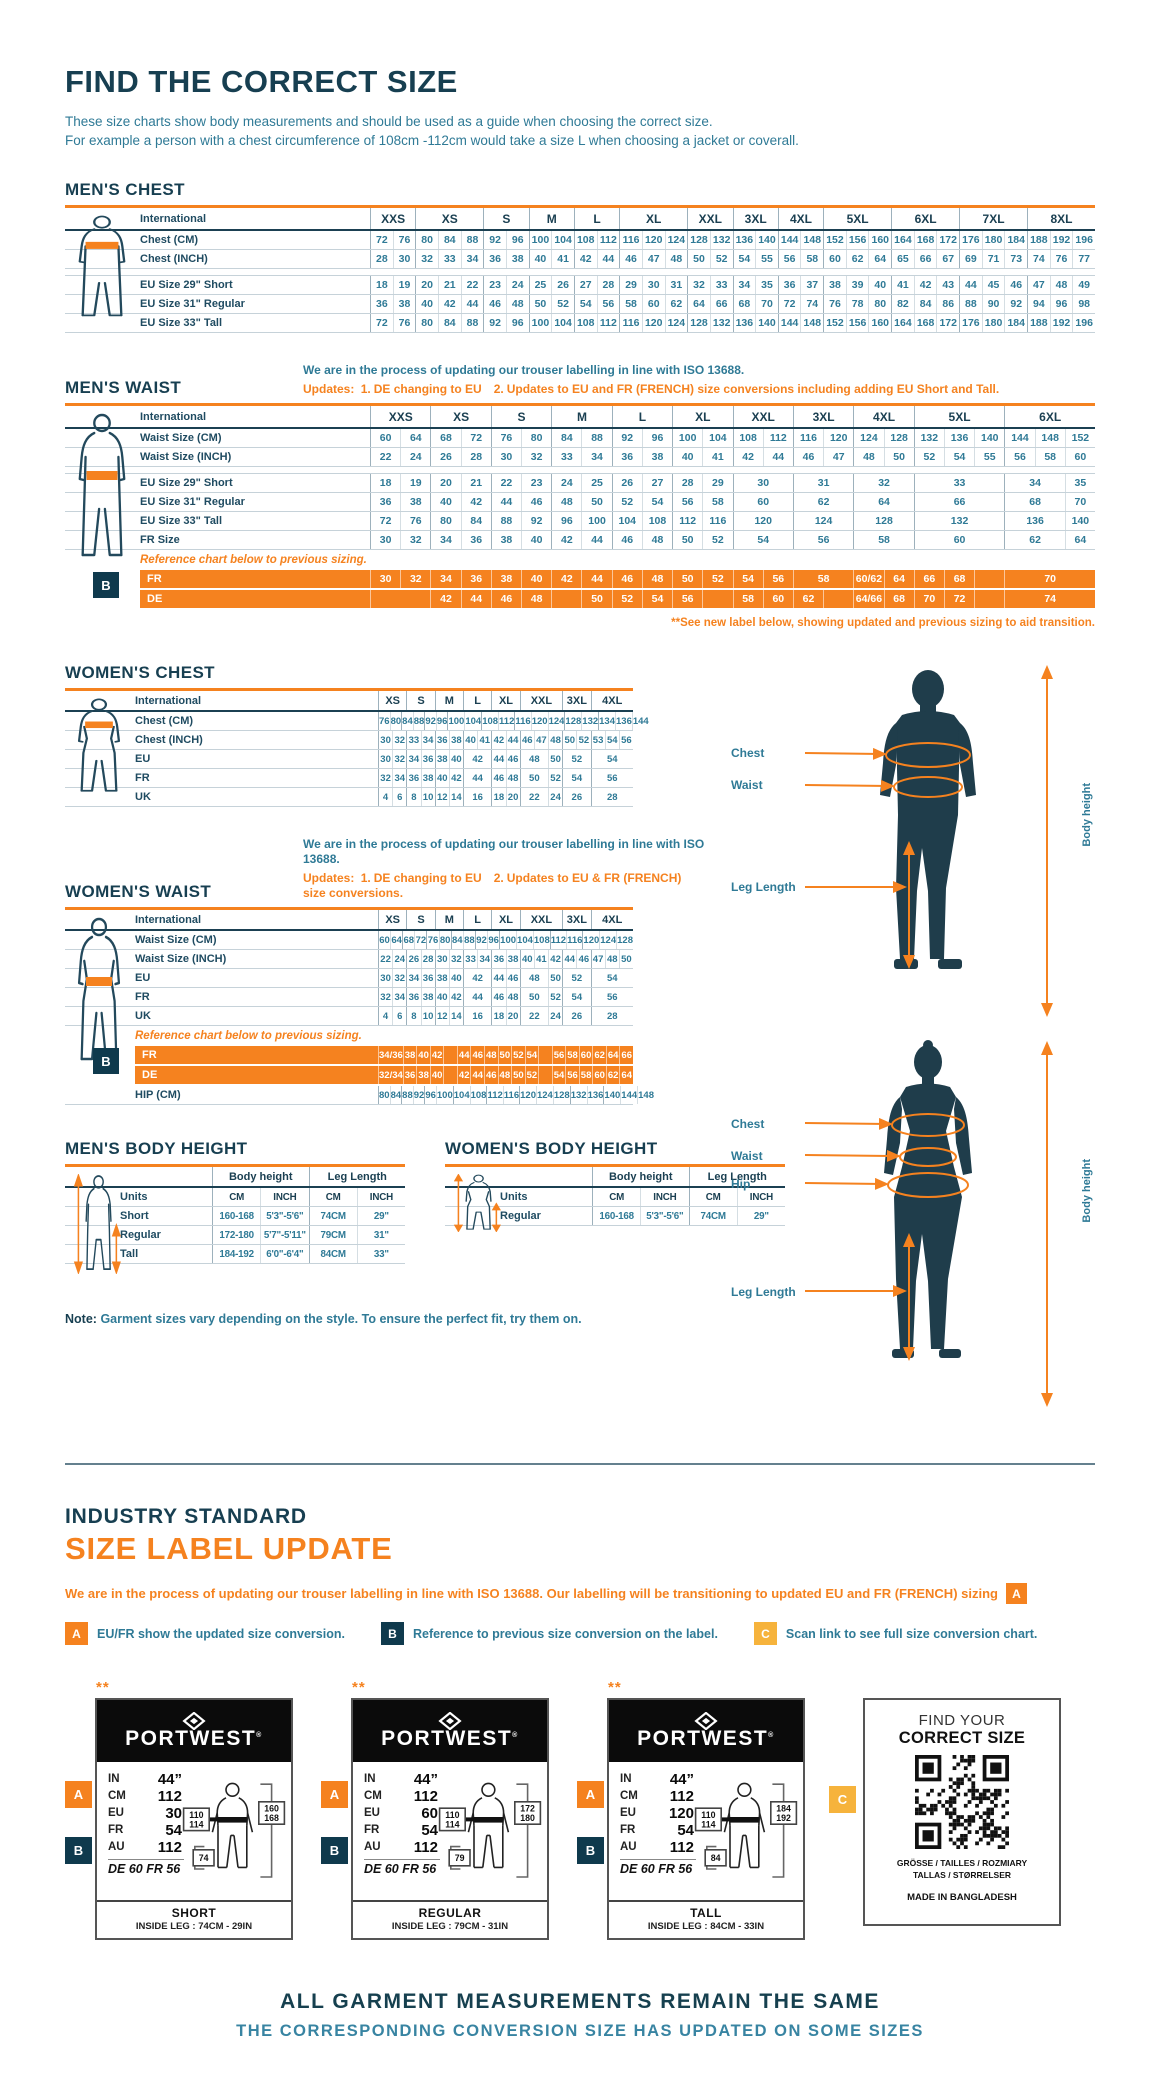  I want to click on woman-silhouette, so click(928, 1223).